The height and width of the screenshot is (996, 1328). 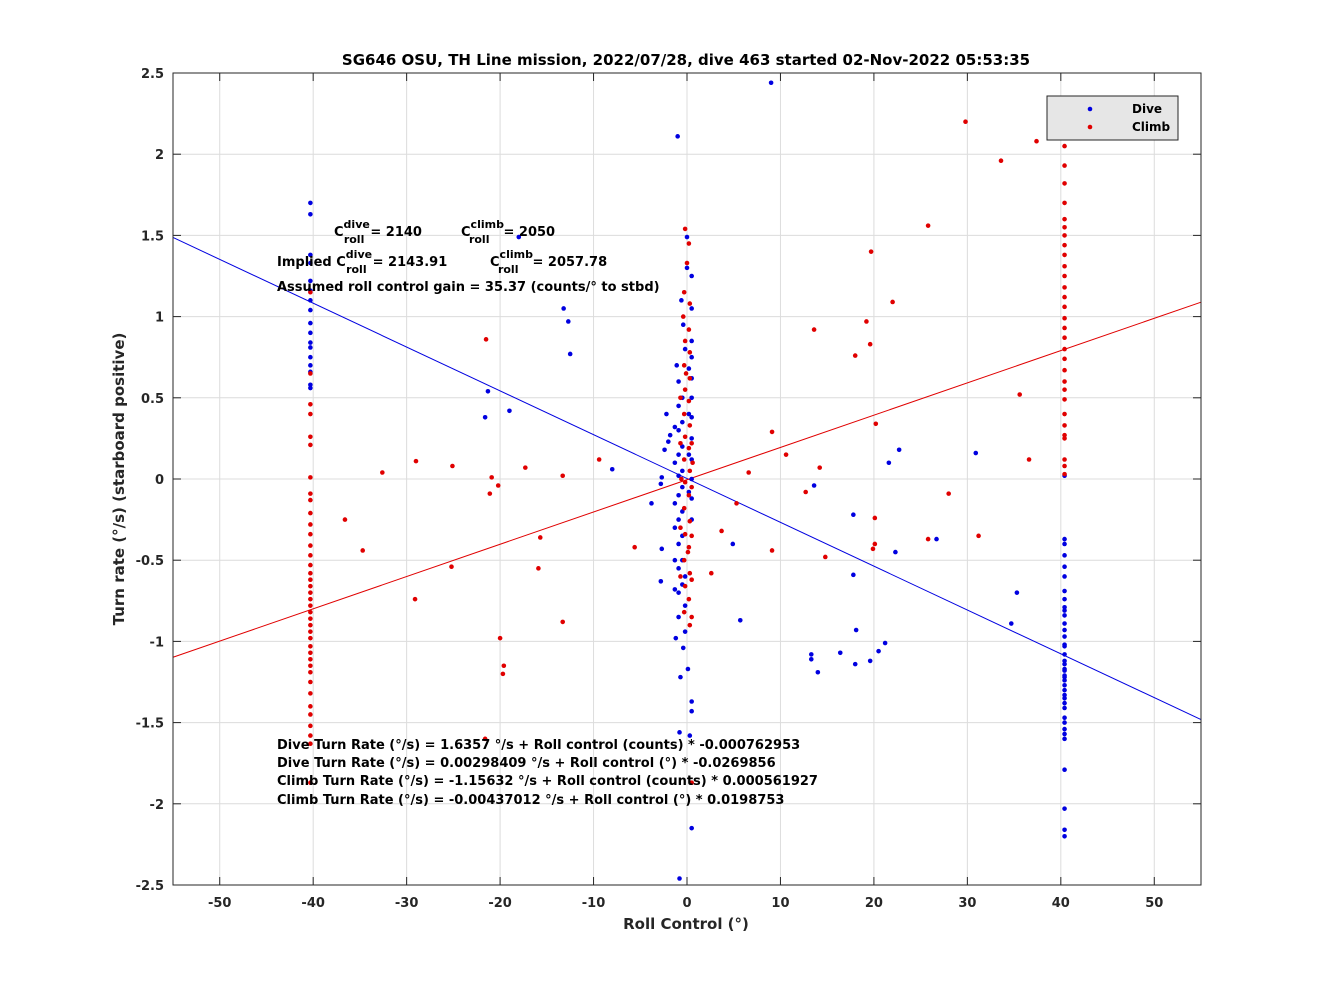 I want to click on x-tick-label: -30, so click(x=407, y=903).